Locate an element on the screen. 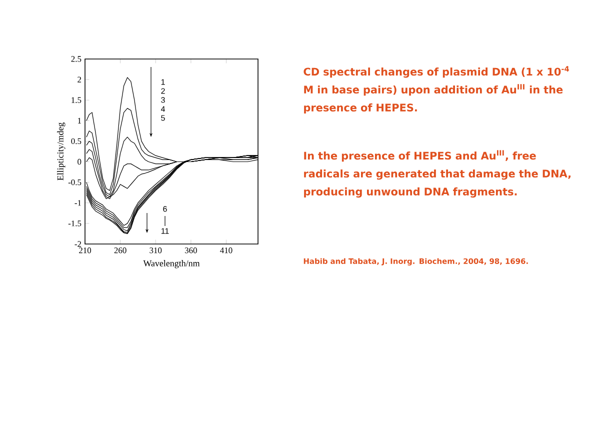 The width and height of the screenshot is (595, 447). y-tick-label: 1 is located at coordinates (79, 121).